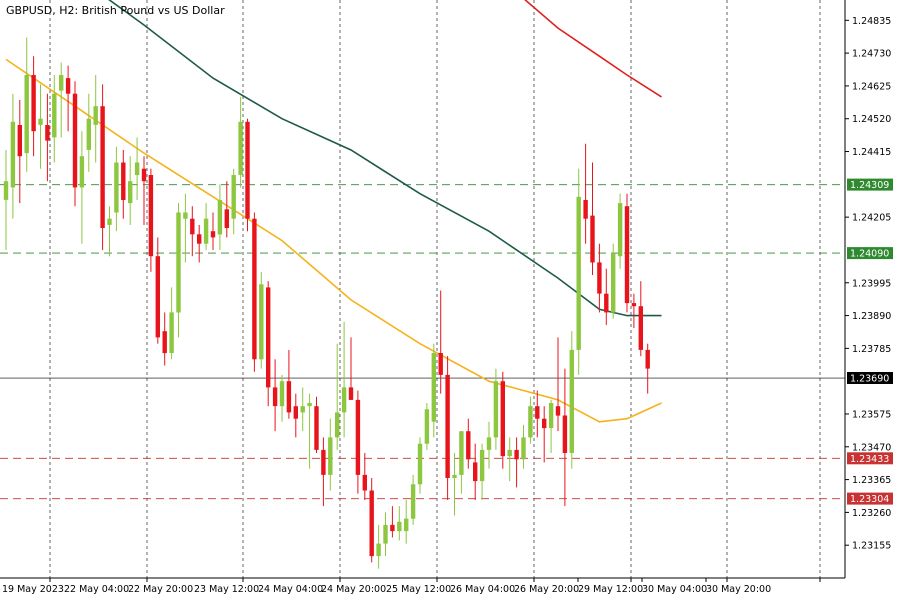 This screenshot has height=604, width=900. I want to click on time-tick-label: 24 May 04:00, so click(290, 589).